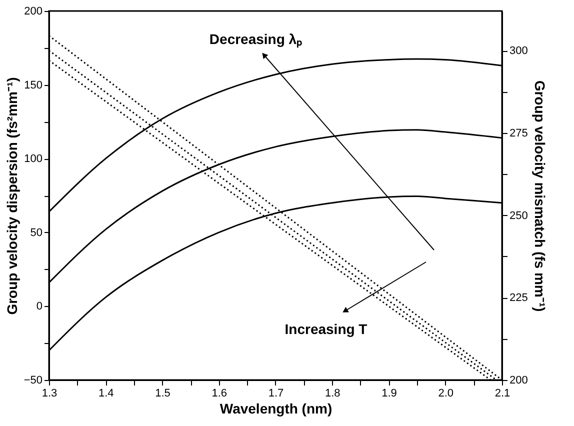  Describe the element at coordinates (39, 306) in the screenshot. I see `y-tick-label: 0` at that location.